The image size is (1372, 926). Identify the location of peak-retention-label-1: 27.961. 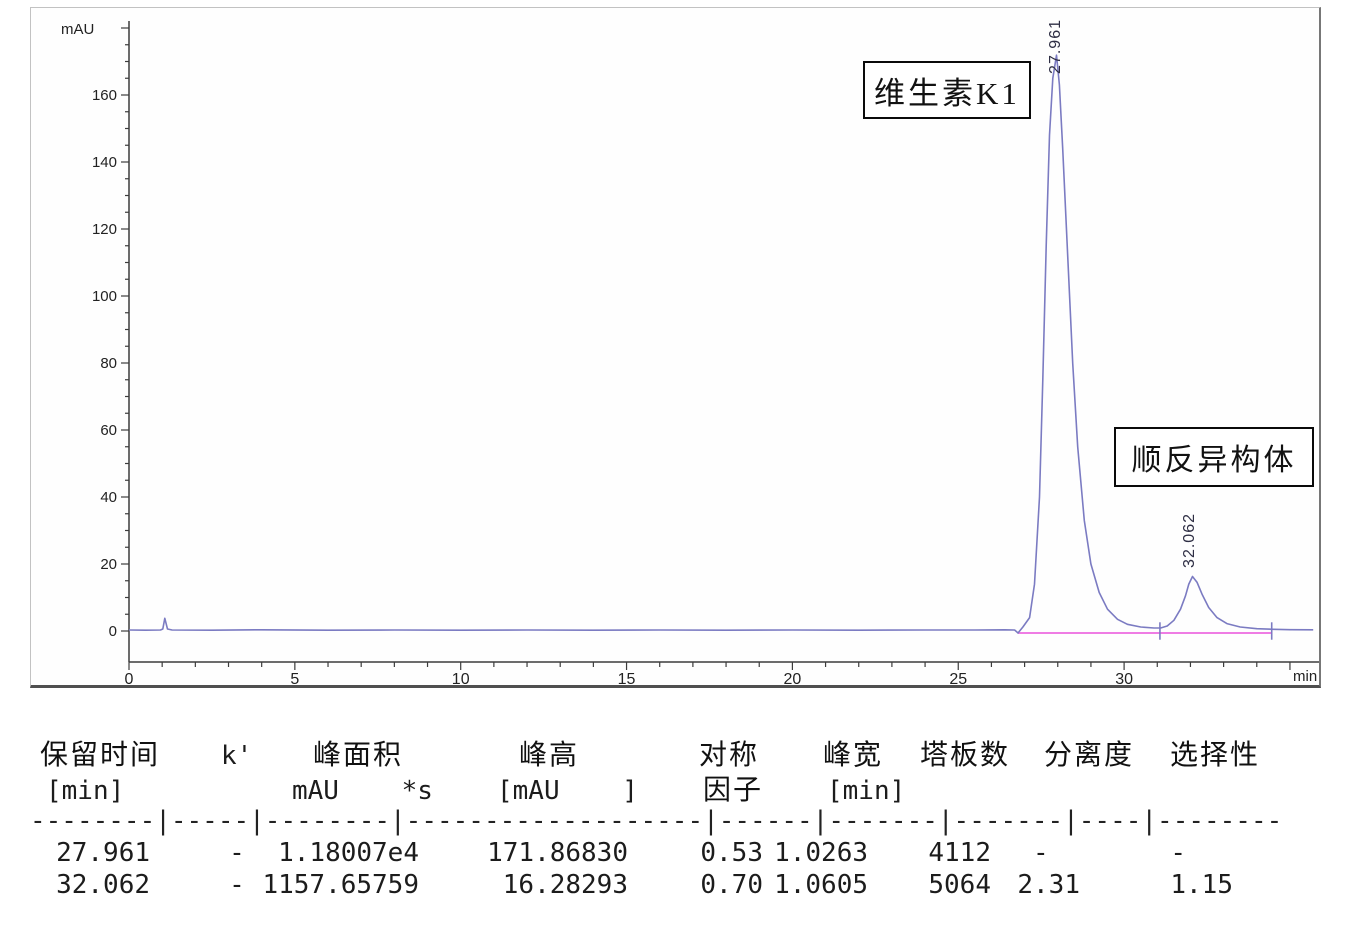
(1055, 46).